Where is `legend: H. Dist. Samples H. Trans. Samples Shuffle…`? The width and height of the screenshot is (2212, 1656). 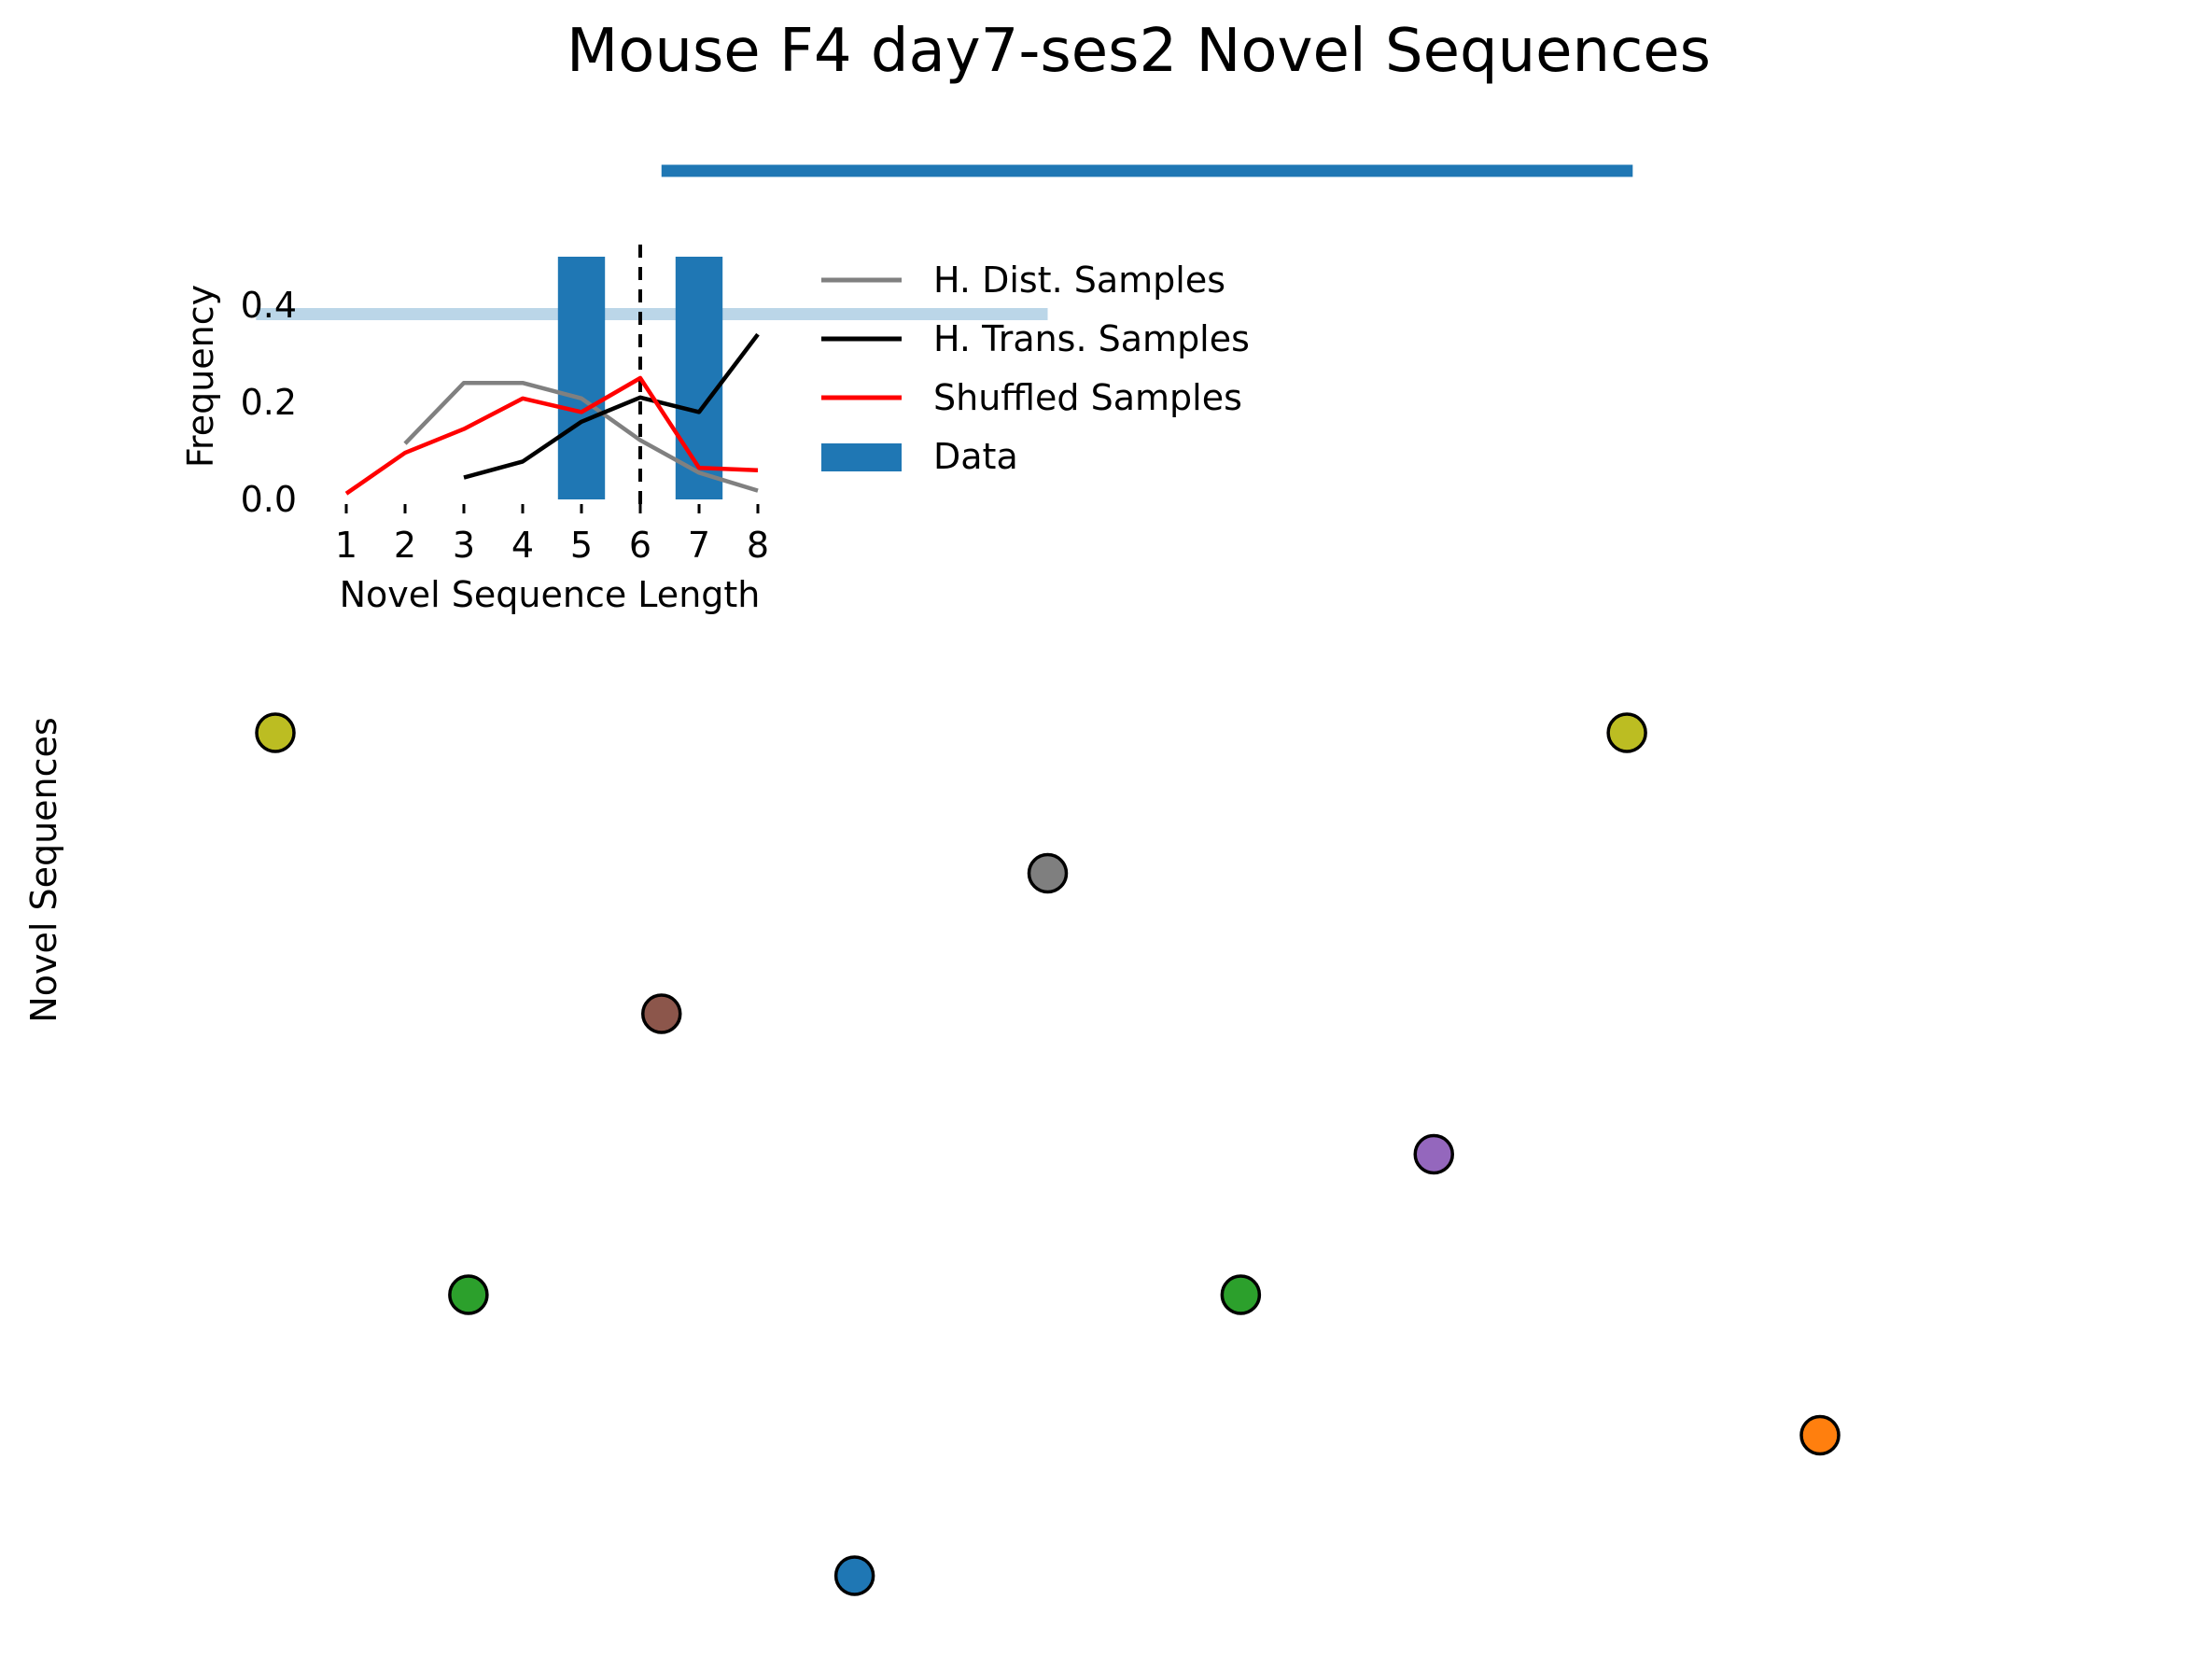
legend: H. Dist. Samples H. Trans. Samples Shuffle… is located at coordinates (1035, 369).